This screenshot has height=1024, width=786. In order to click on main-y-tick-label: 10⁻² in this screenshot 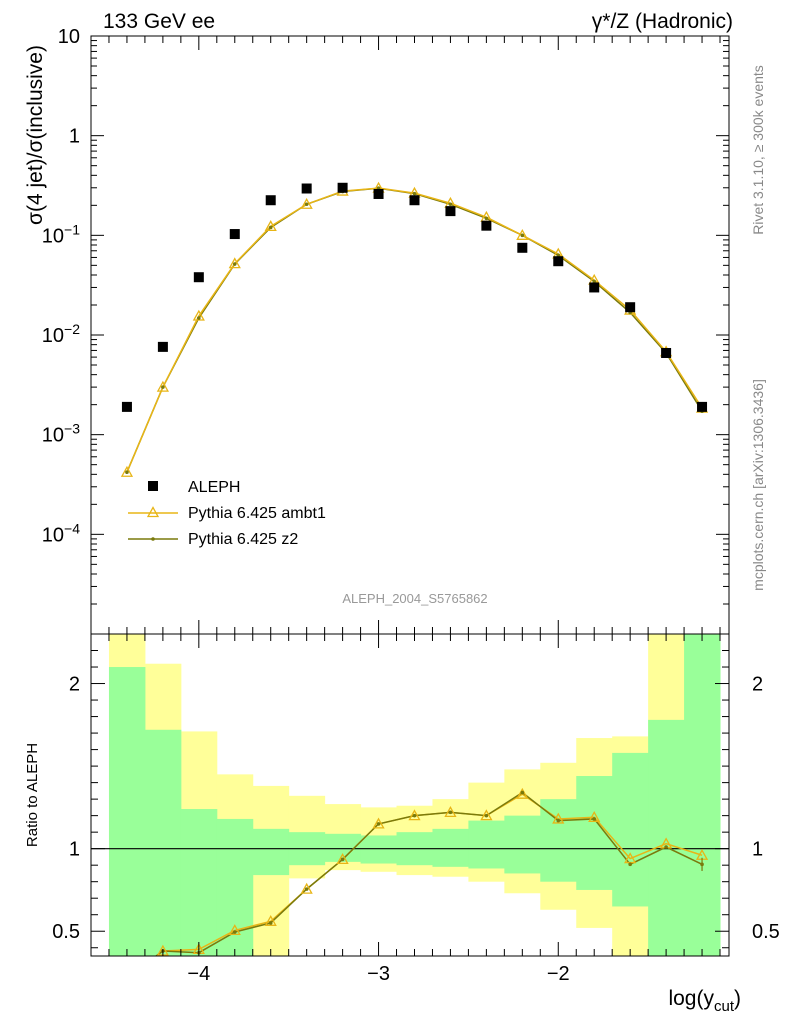, I will do `click(61, 334)`.